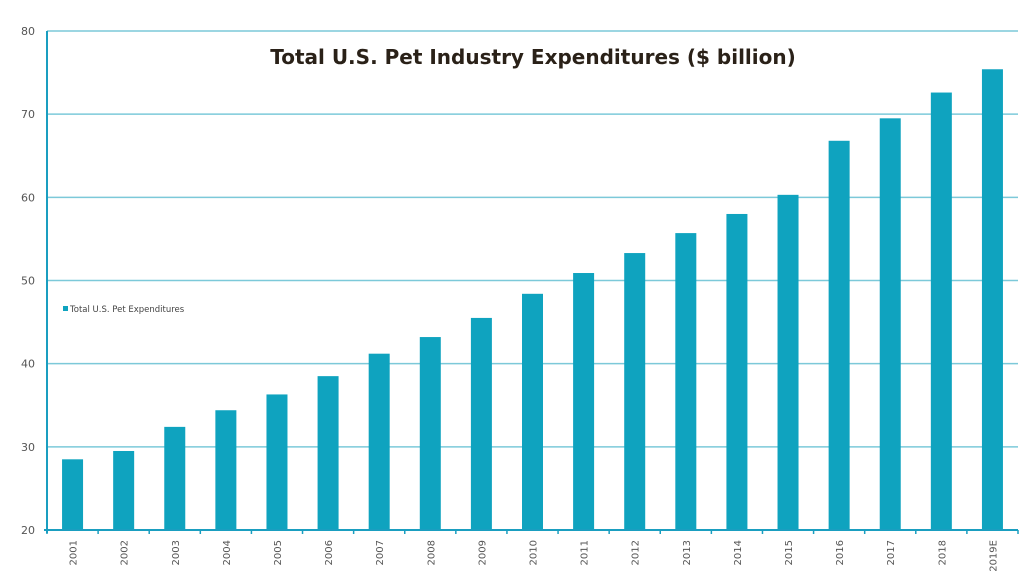 This screenshot has height=582, width=1024. Describe the element at coordinates (687, 552) in the screenshot. I see `x-tick-label: 2013` at that location.